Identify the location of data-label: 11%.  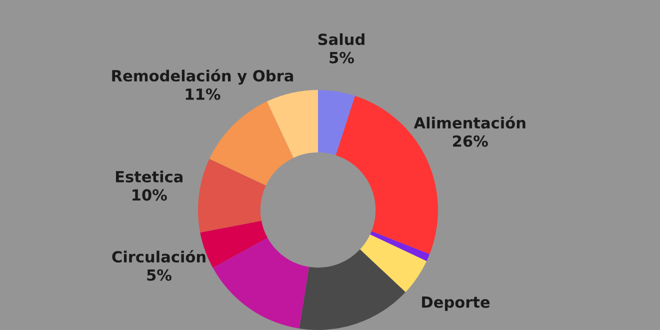
(203, 94).